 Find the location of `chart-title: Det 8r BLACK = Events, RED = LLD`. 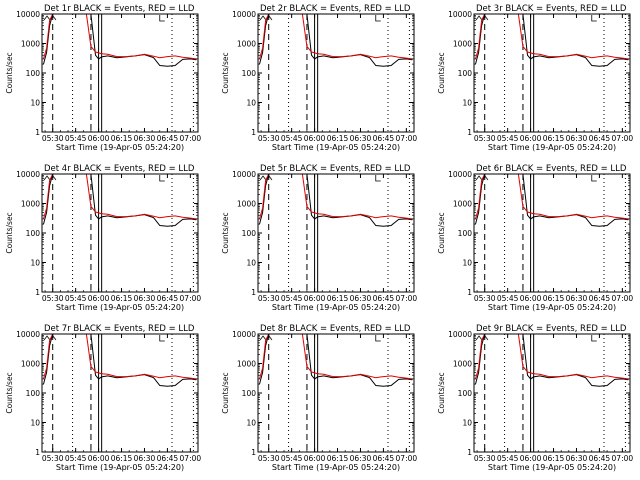

chart-title: Det 8r BLACK = Events, RED = LLD is located at coordinates (335, 329).